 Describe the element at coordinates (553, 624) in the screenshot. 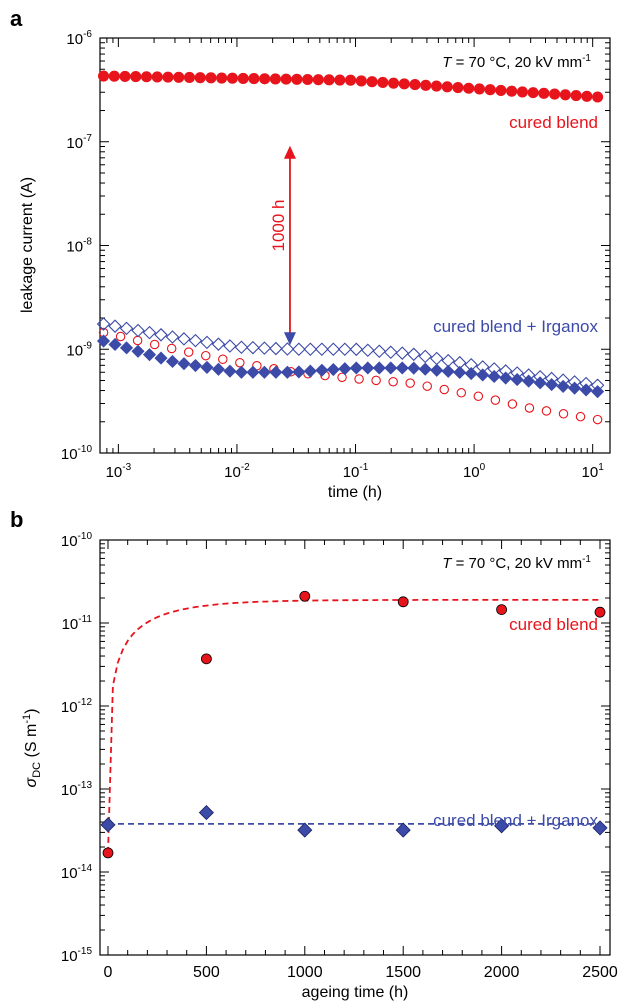

I see `label-cured-blend-b: cured blend` at that location.